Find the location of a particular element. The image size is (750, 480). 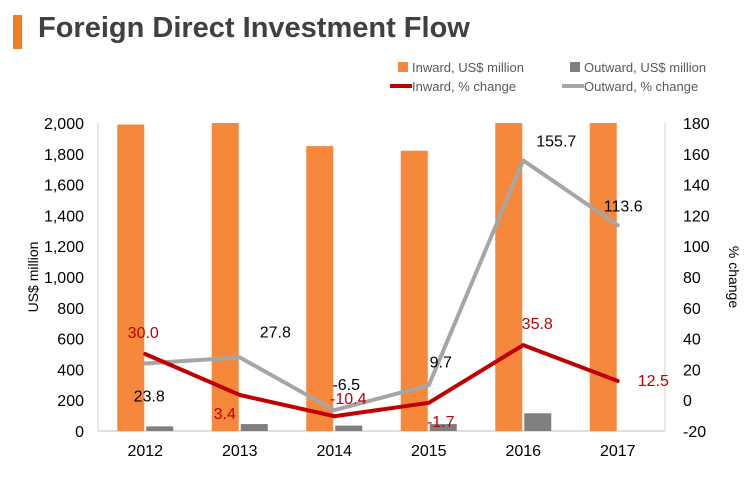

y-axis-title: US$ million is located at coordinates (33, 277).